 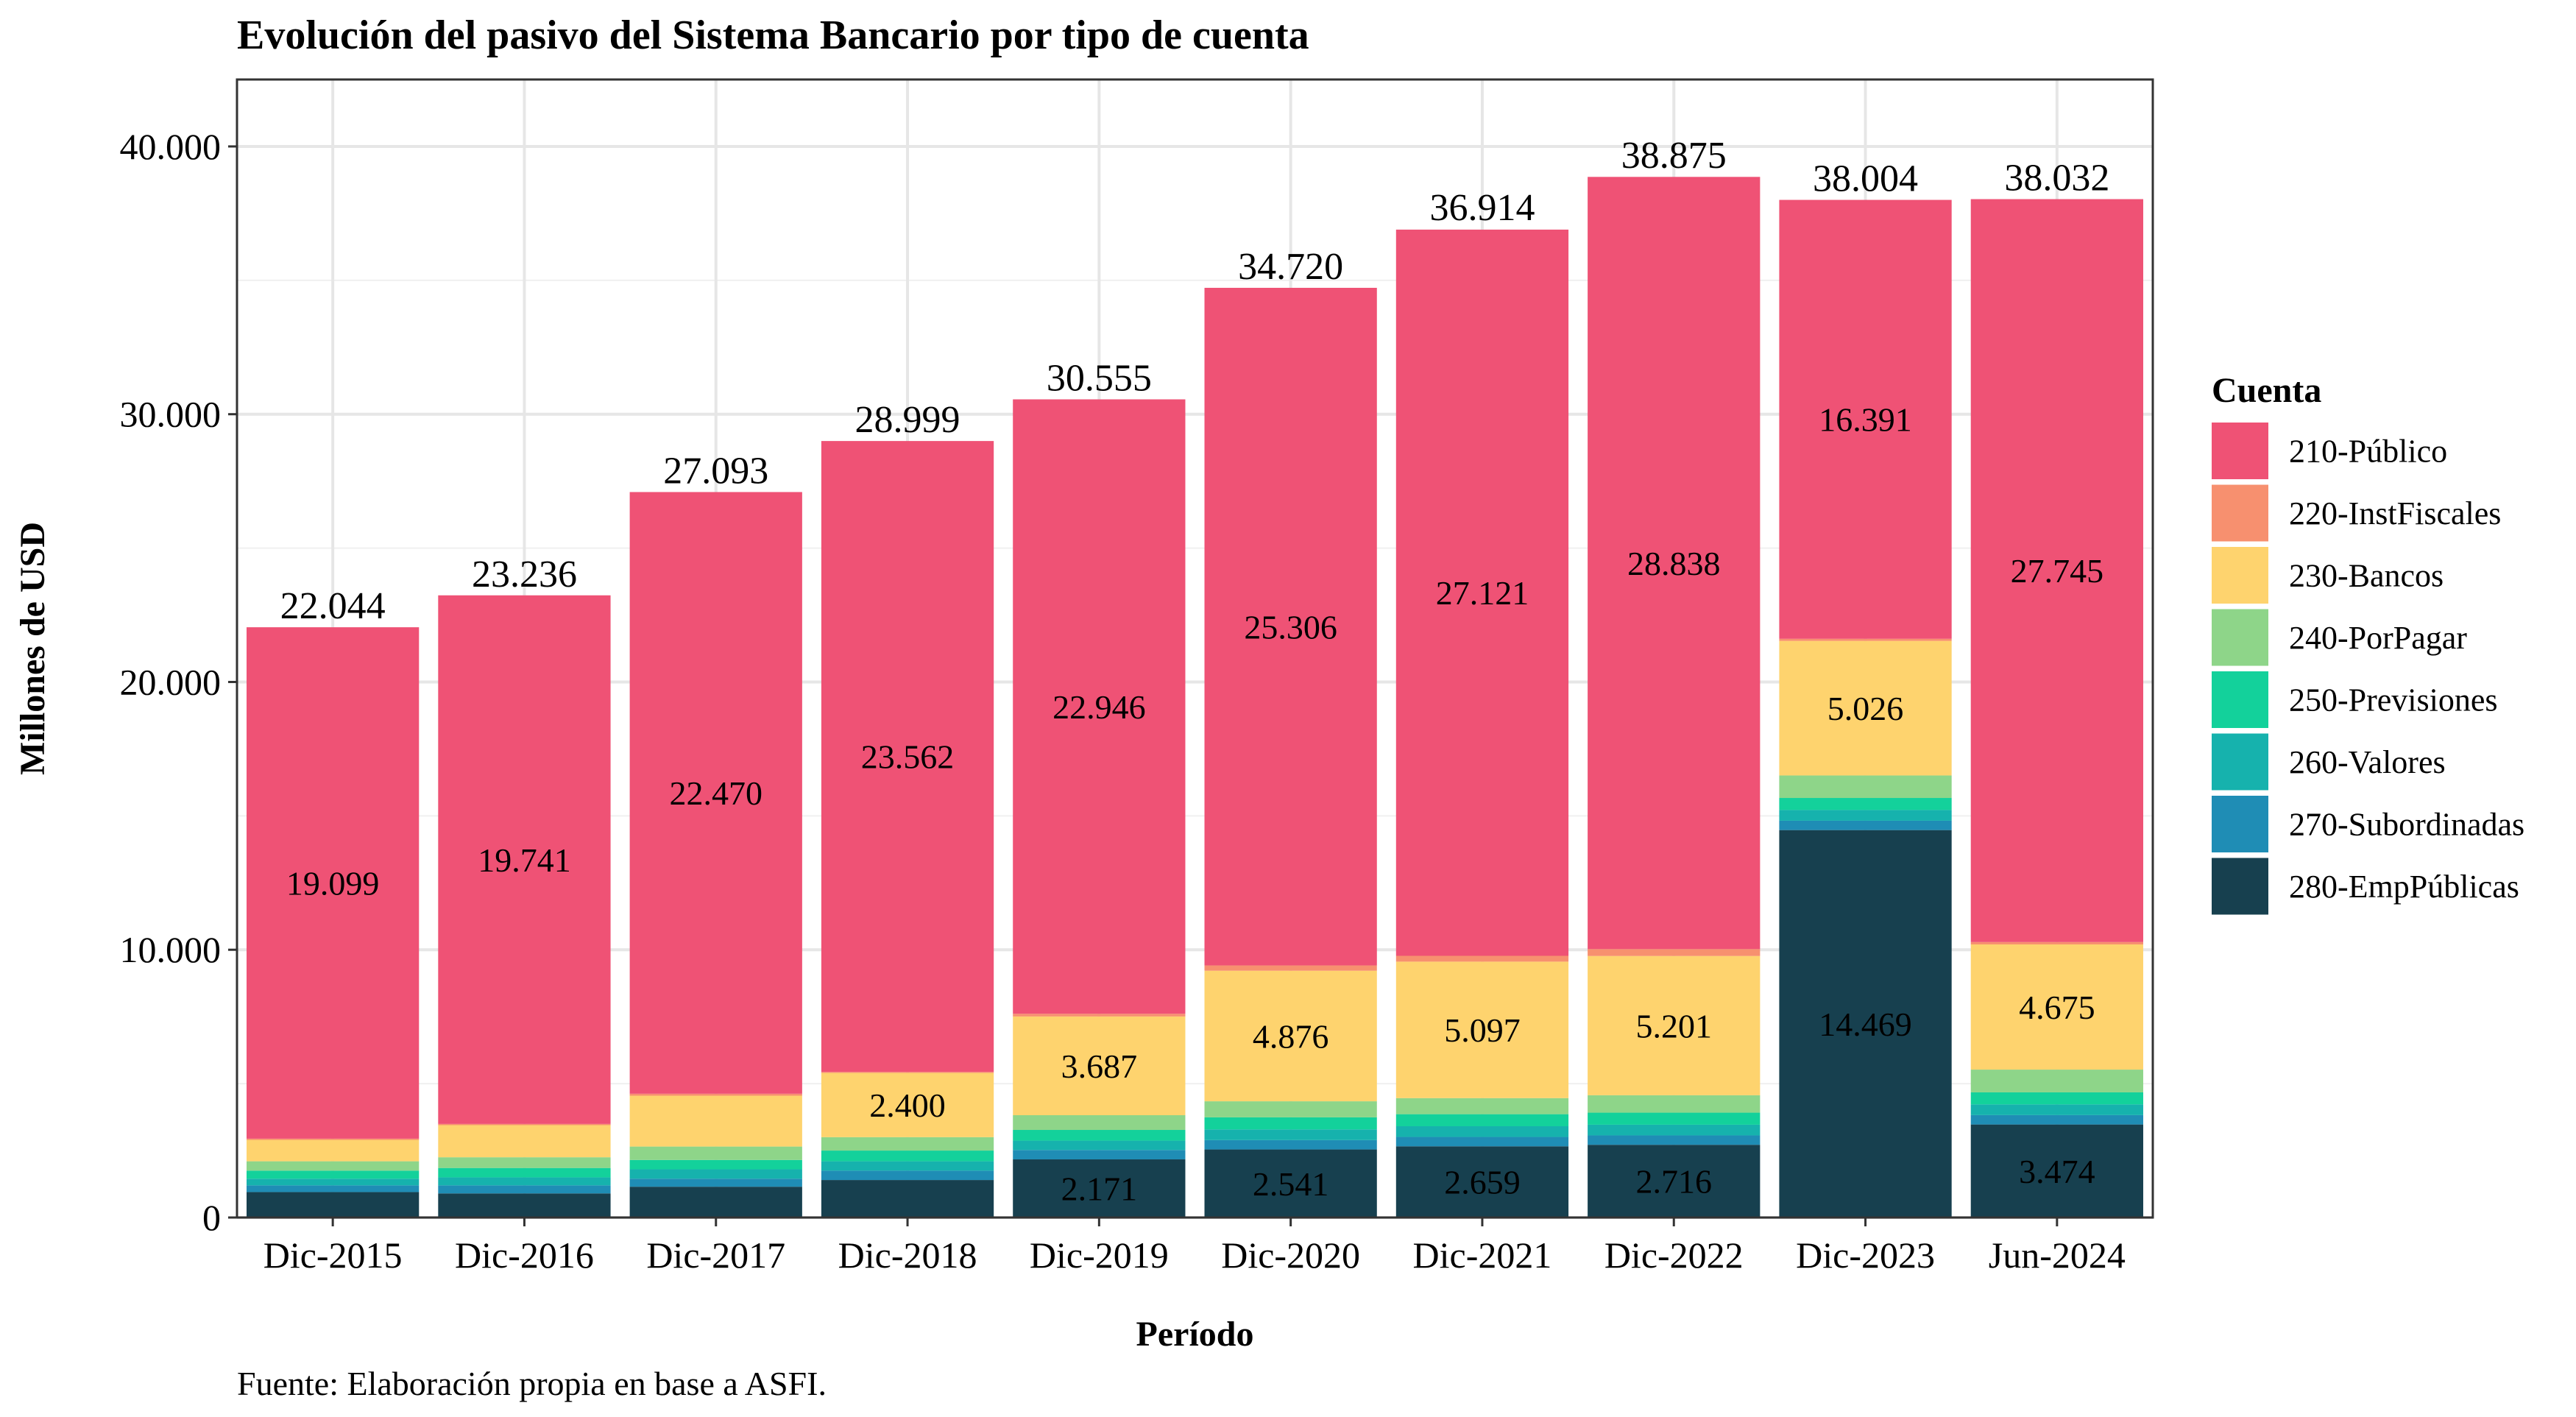 I want to click on y-tick-label: 30.000, so click(x=171, y=415).